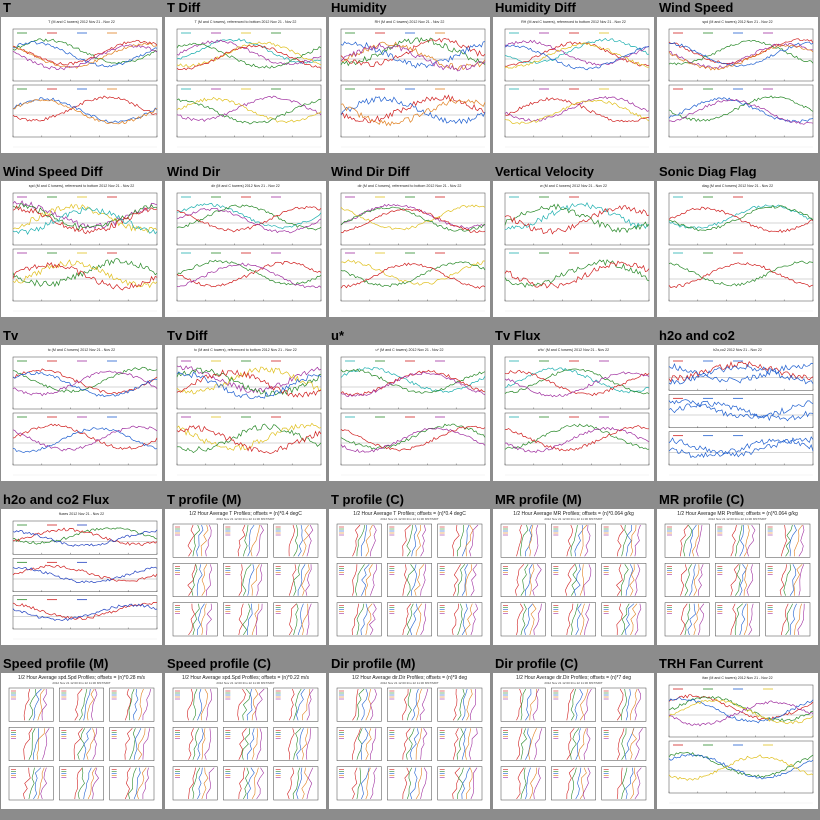 Image resolution: width=820 pixels, height=820 pixels. Describe the element at coordinates (409, 85) in the screenshot. I see `thumbnail-image-humidity: RH (M and C towers) 2012 Nov 21 - Nov 22` at that location.